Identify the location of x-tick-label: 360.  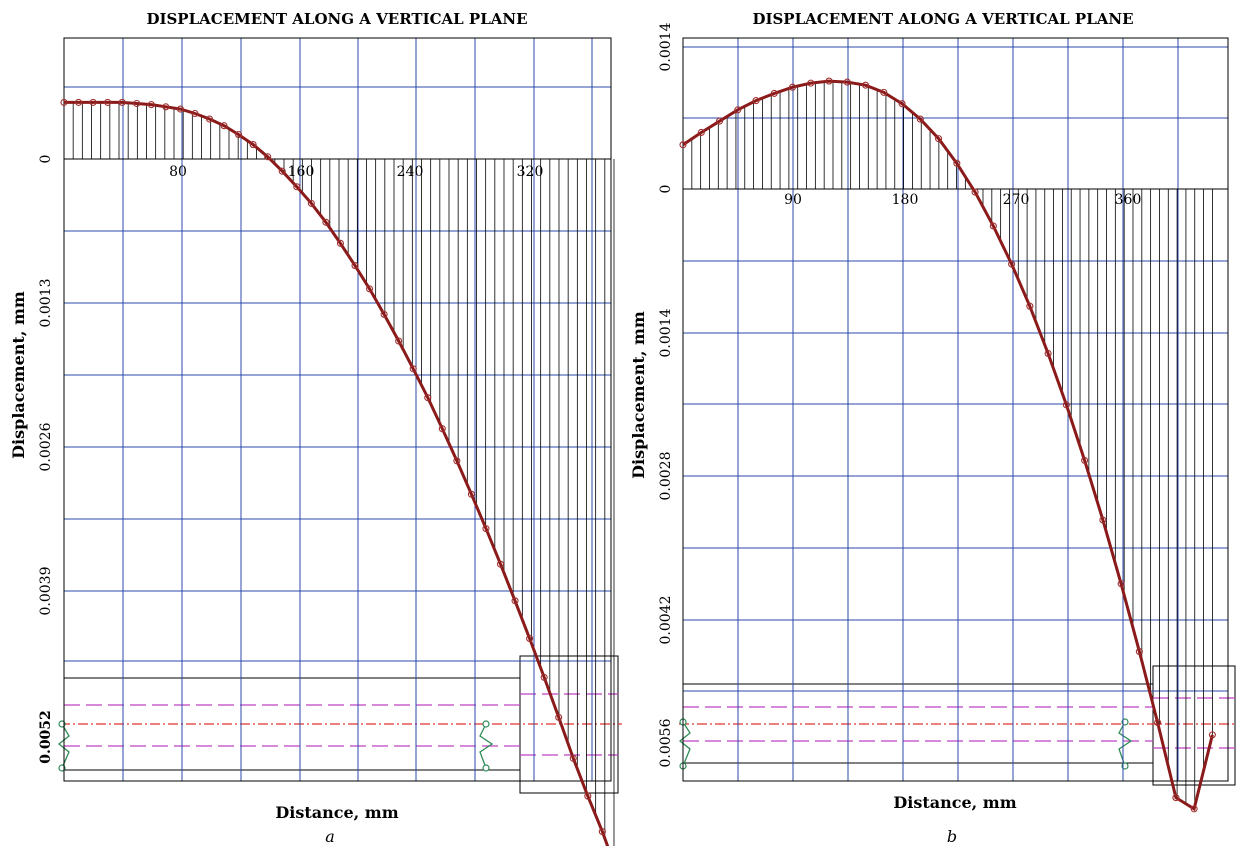
(1128, 200).